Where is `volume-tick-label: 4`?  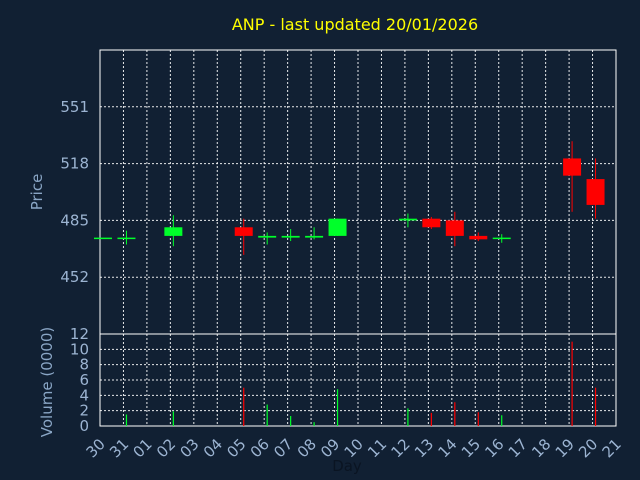 volume-tick-label: 4 is located at coordinates (84, 395).